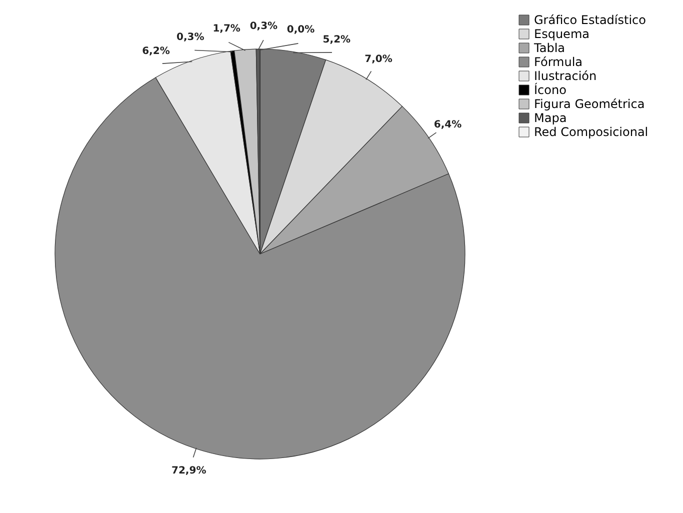 The image size is (683, 513). Describe the element at coordinates (565, 76) in the screenshot. I see `legend-label: Ilustración` at that location.